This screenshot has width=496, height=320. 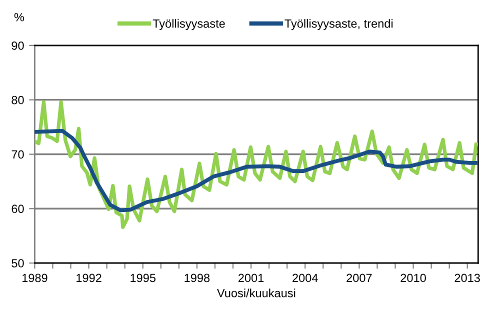 I want to click on y-tick-label: 70, so click(x=18, y=154).